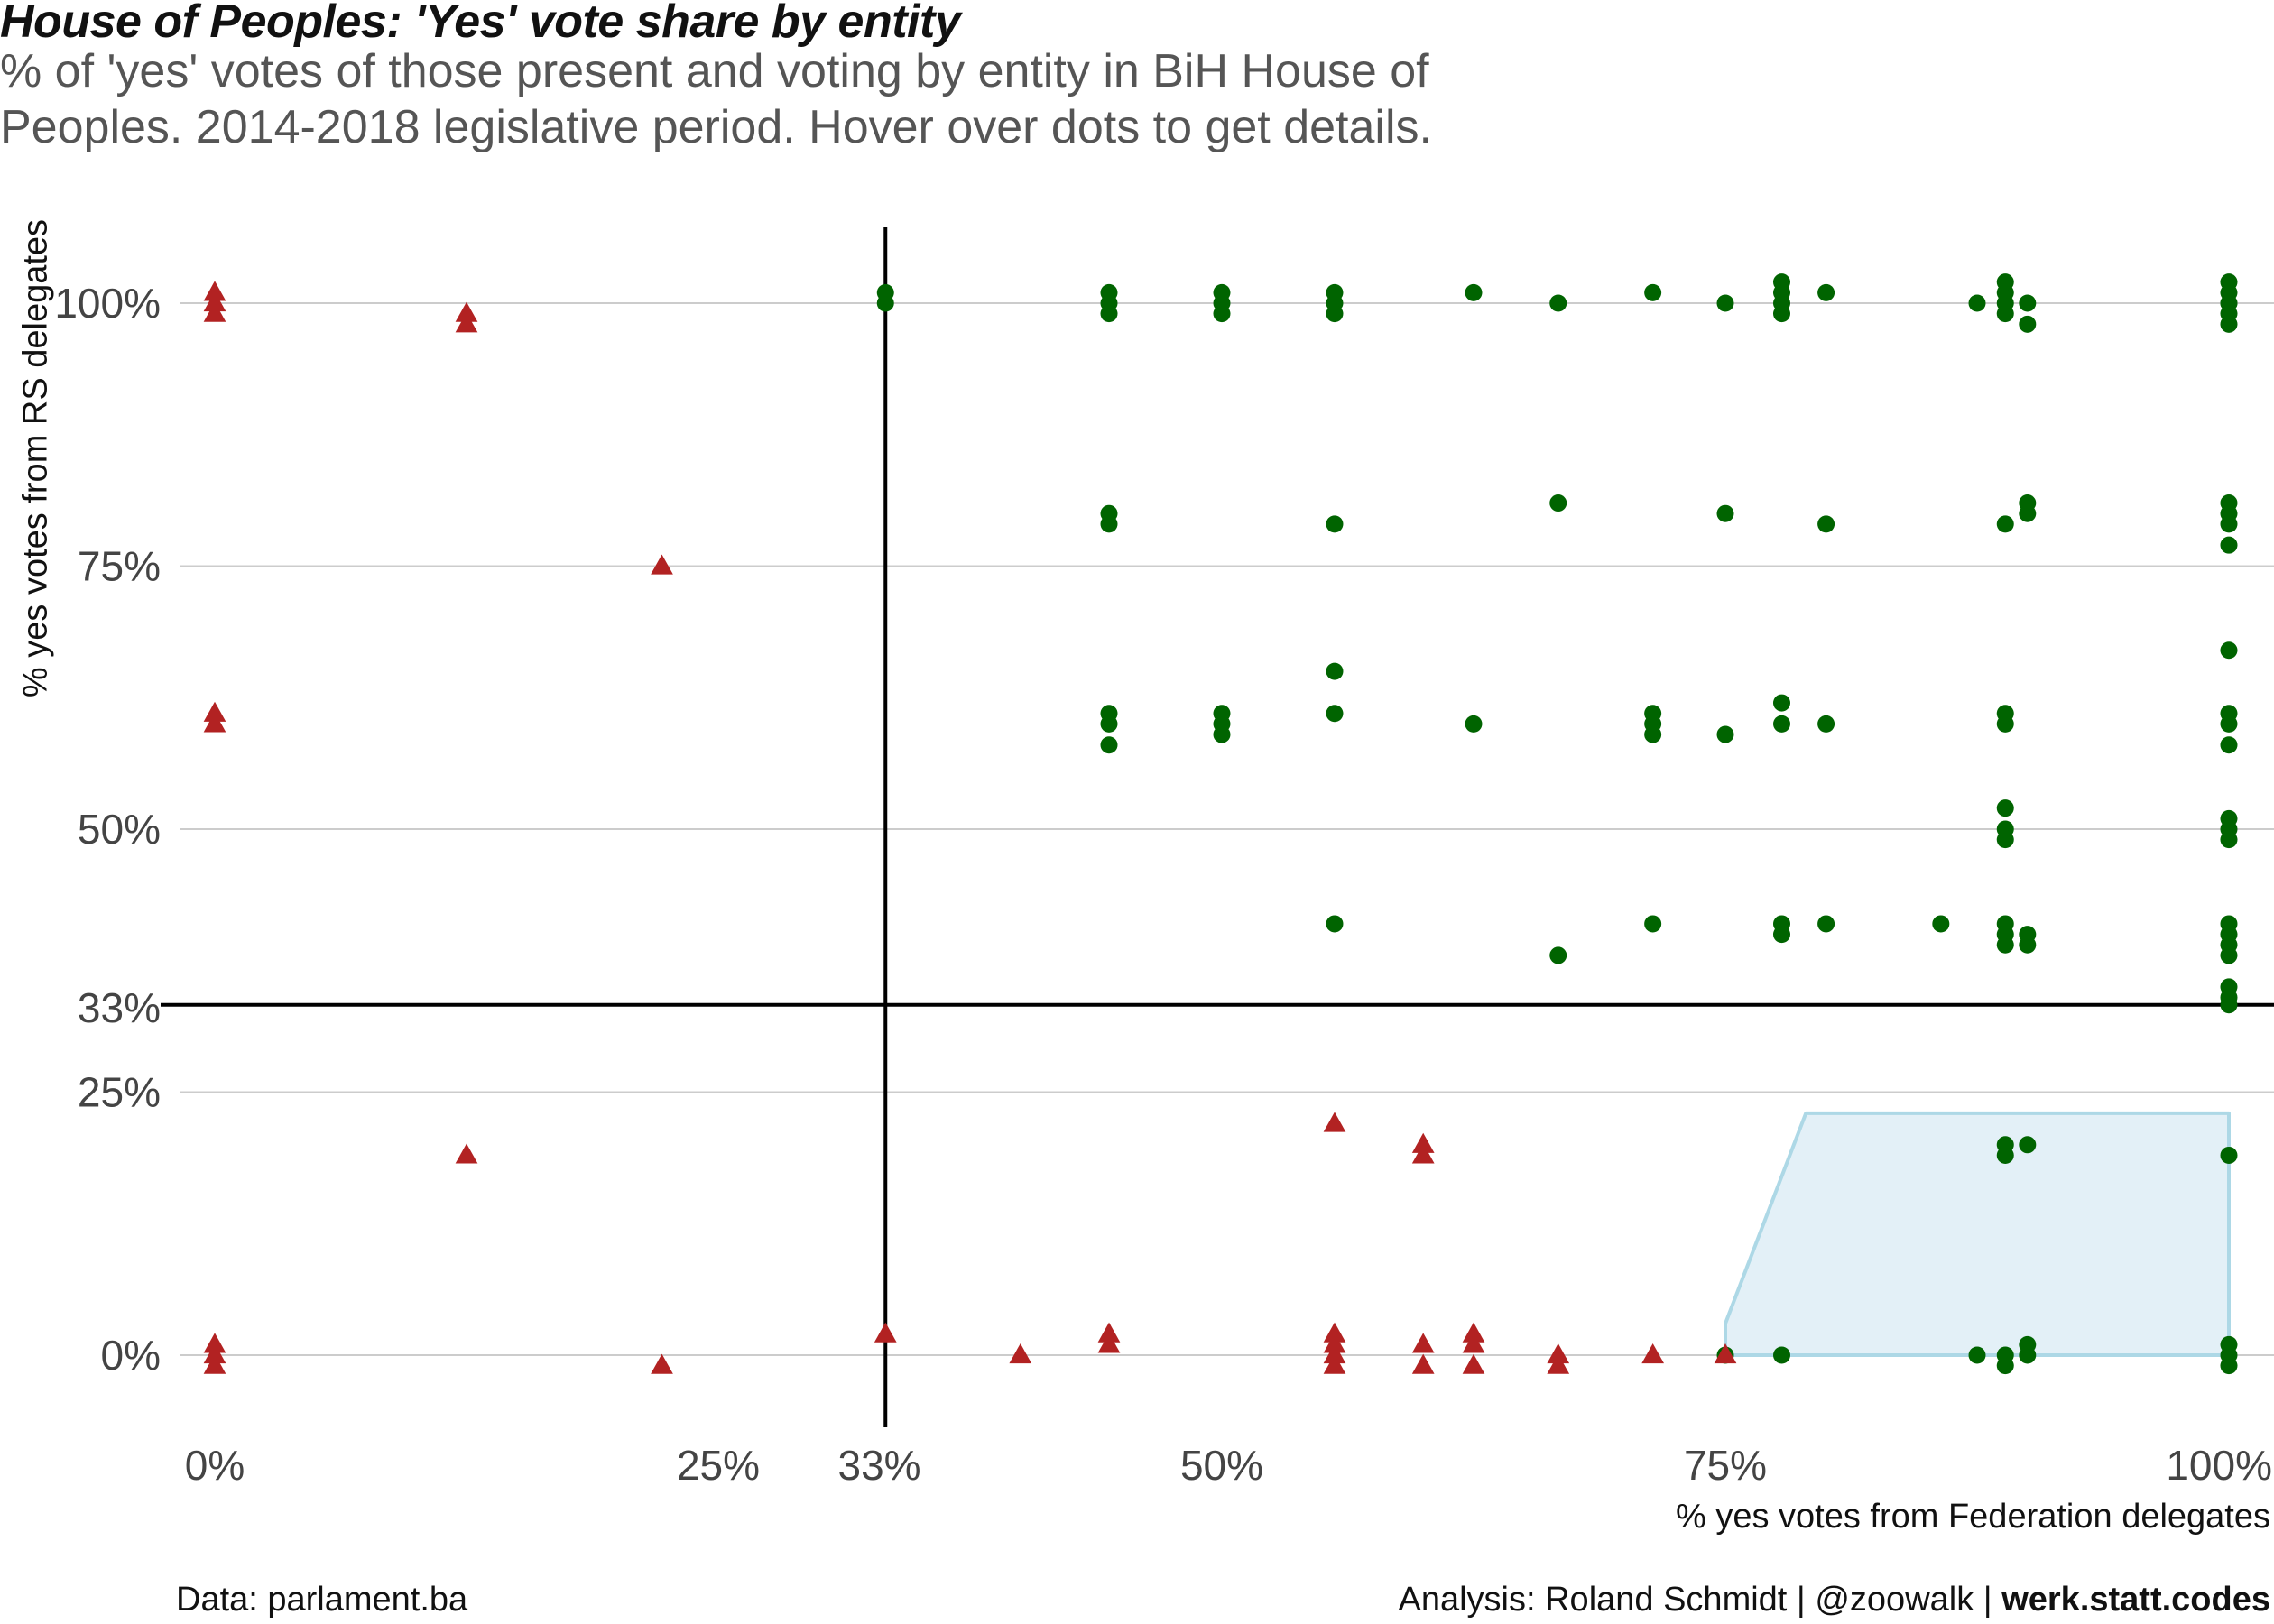 The width and height of the screenshot is (2274, 1624). What do you see at coordinates (120, 1092) in the screenshot?
I see `y-tick-label: 25%` at bounding box center [120, 1092].